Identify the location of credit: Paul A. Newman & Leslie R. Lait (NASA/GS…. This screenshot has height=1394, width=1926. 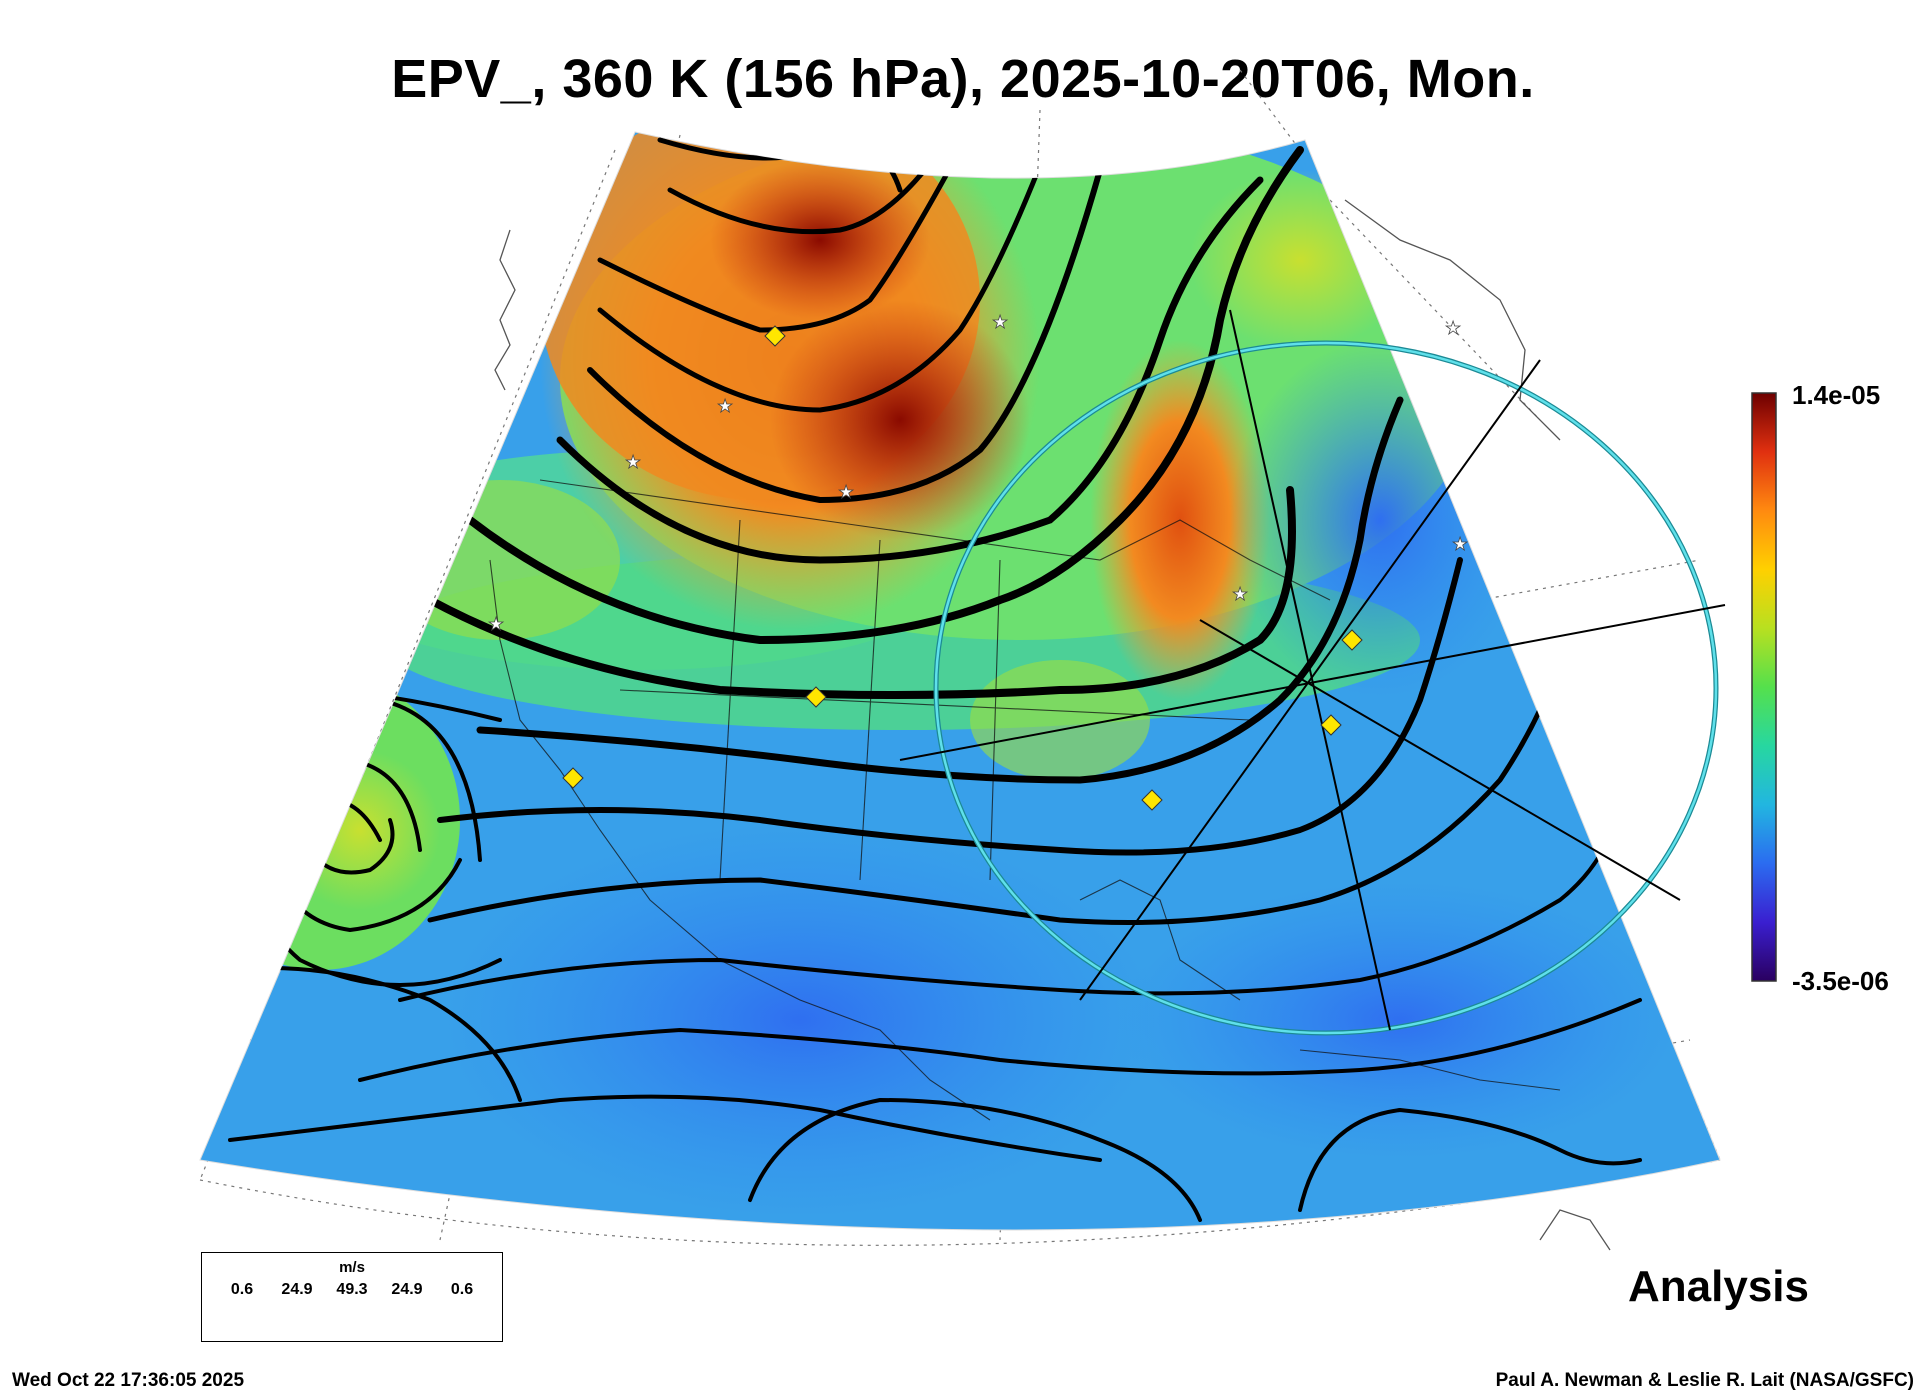
(1704, 1380).